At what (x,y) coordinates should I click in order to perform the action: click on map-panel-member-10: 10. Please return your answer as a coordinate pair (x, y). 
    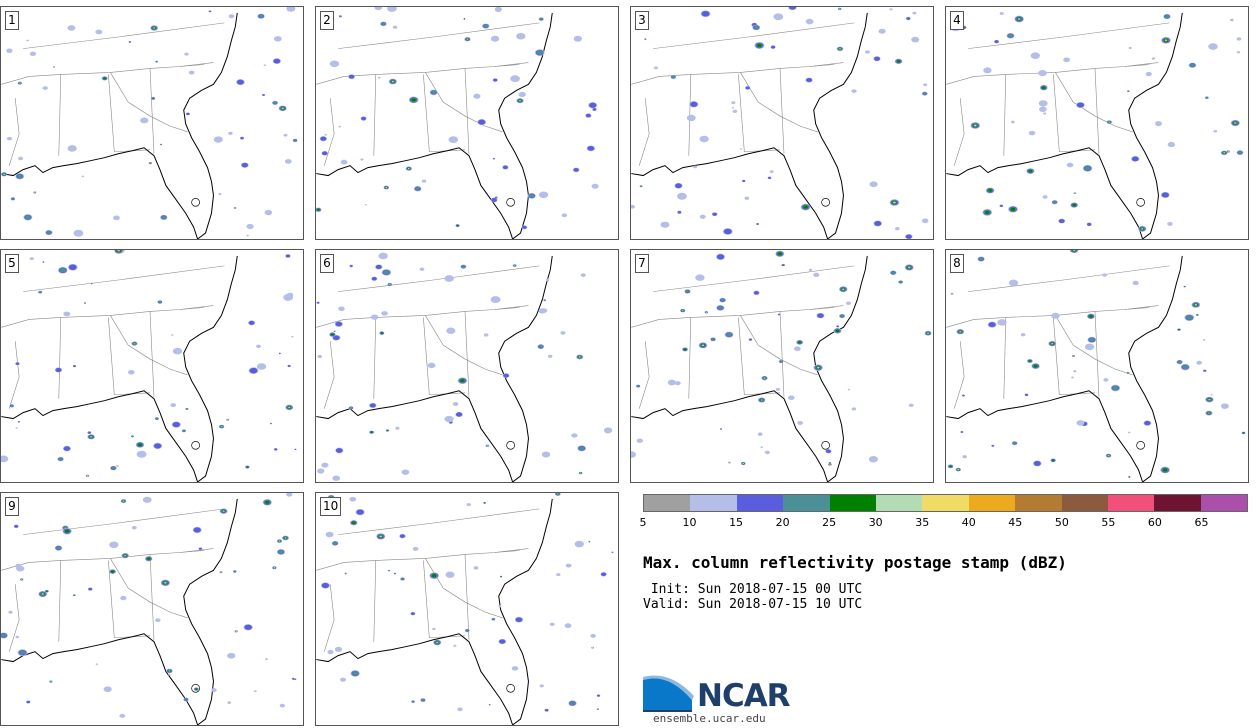
    Looking at the image, I should click on (467, 609).